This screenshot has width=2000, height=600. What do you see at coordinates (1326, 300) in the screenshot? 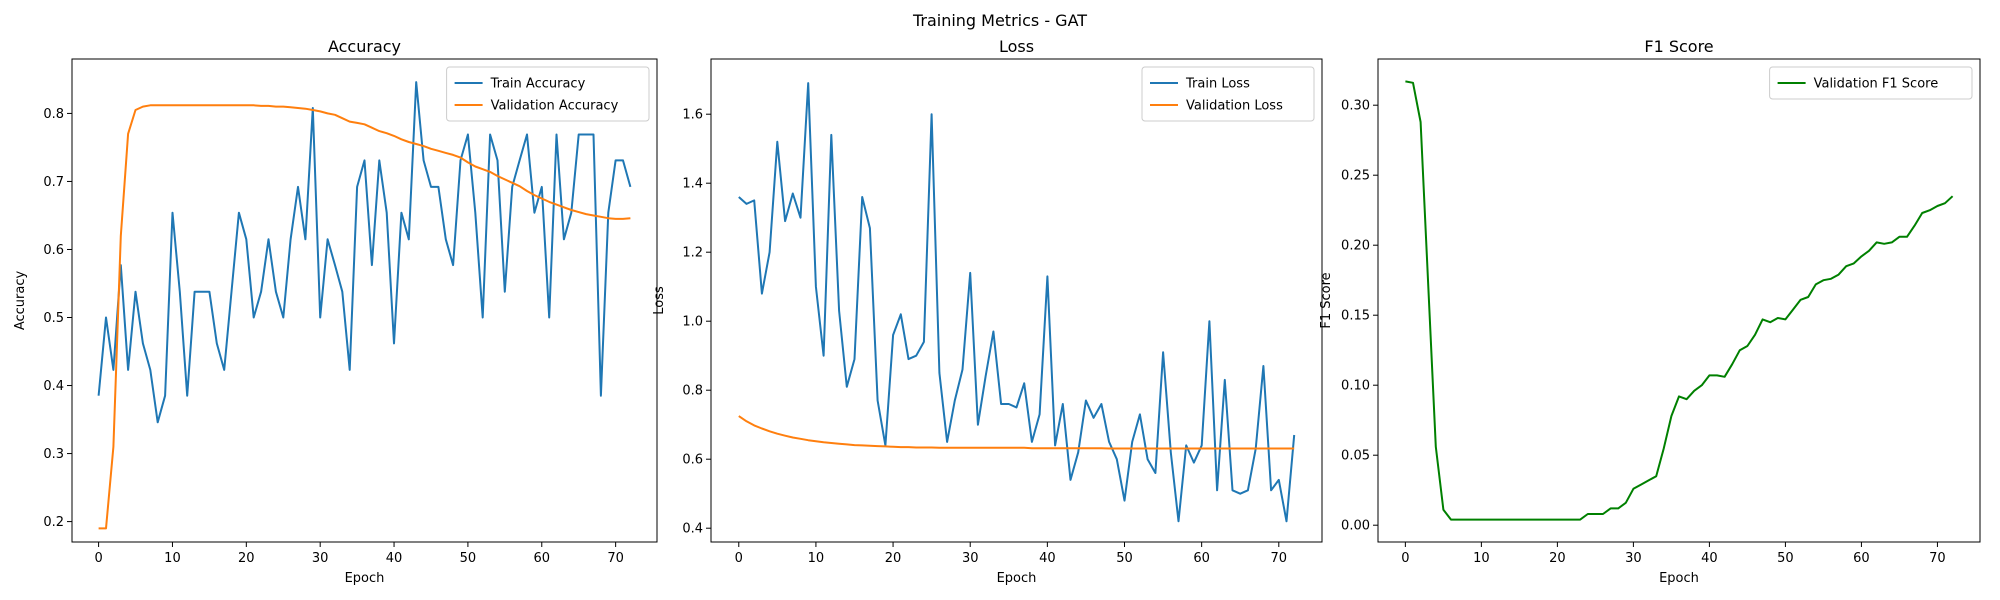
I see `y-axis-label: F1 Score` at bounding box center [1326, 300].